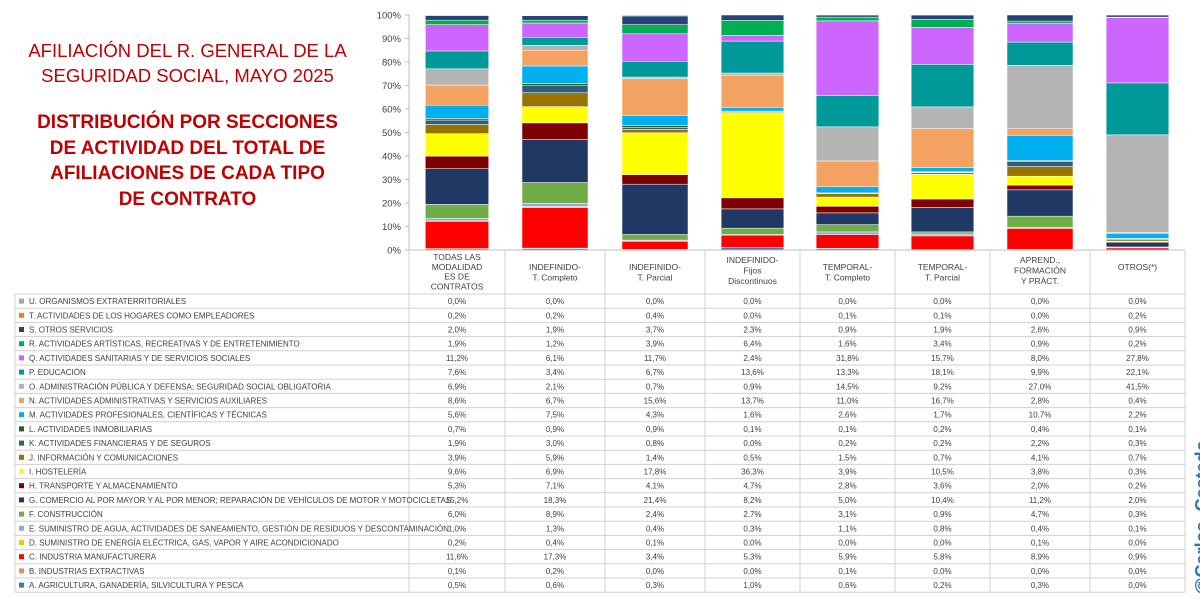  What do you see at coordinates (752, 472) in the screenshot?
I see `table-cell-value: 36,3%` at bounding box center [752, 472].